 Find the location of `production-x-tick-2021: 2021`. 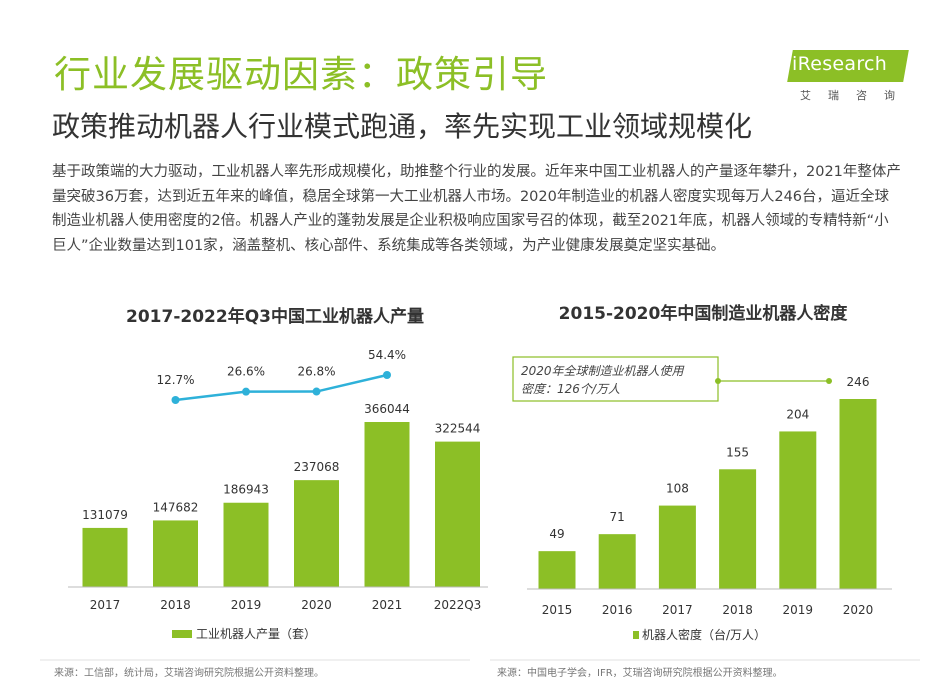

production-x-tick-2021: 2021 is located at coordinates (387, 605).